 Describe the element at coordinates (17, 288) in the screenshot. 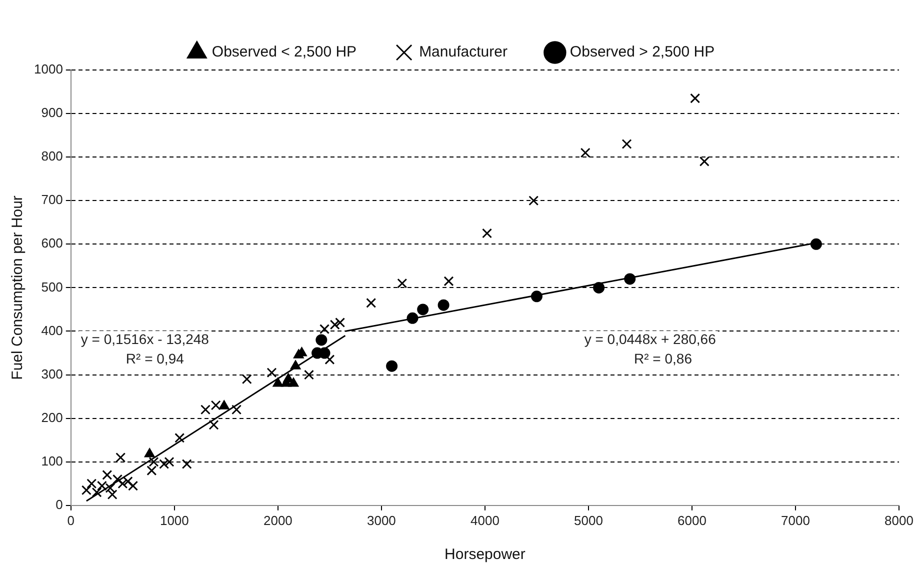

I see `y-axis-title: Fuel Consumption per Hour` at that location.